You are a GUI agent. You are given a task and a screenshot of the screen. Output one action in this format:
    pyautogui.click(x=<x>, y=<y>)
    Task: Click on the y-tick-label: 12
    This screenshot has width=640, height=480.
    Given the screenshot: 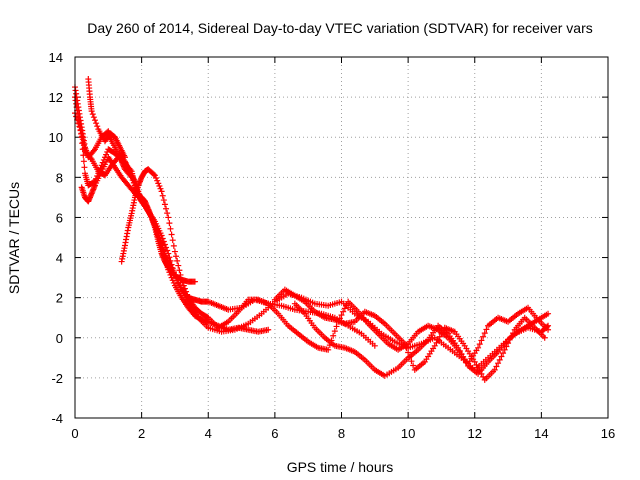 What is the action you would take?
    pyautogui.click(x=56, y=97)
    